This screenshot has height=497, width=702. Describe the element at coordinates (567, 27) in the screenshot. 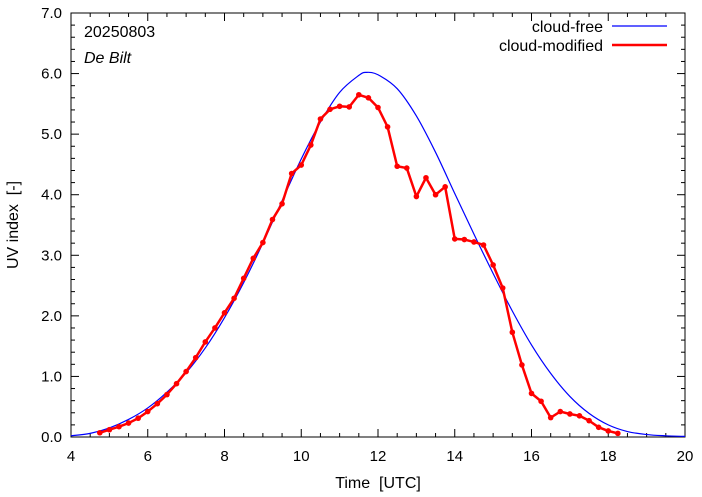

I see `legend-label-cloud-free: cloud-free` at that location.